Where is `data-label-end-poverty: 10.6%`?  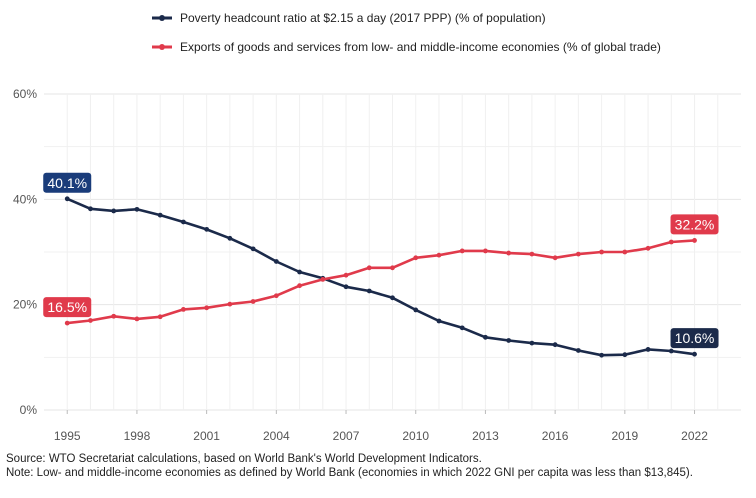 data-label-end-poverty: 10.6% is located at coordinates (694, 338).